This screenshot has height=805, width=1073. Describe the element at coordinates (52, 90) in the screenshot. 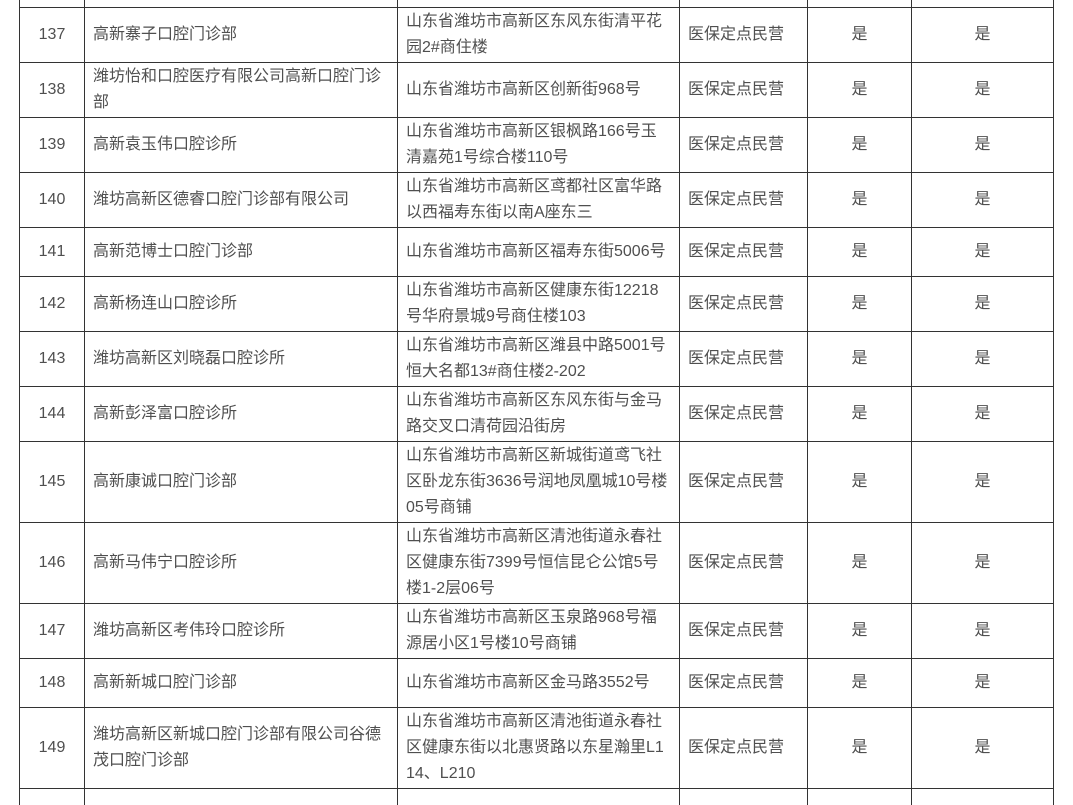

I see `cell-number: 138` at that location.